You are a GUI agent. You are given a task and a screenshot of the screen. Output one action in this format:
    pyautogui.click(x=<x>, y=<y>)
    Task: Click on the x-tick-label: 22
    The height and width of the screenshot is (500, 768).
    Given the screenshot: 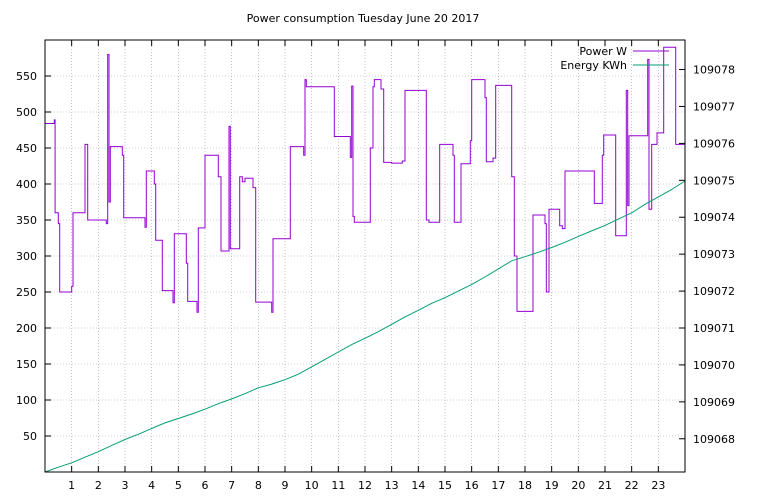 What is the action you would take?
    pyautogui.click(x=632, y=485)
    